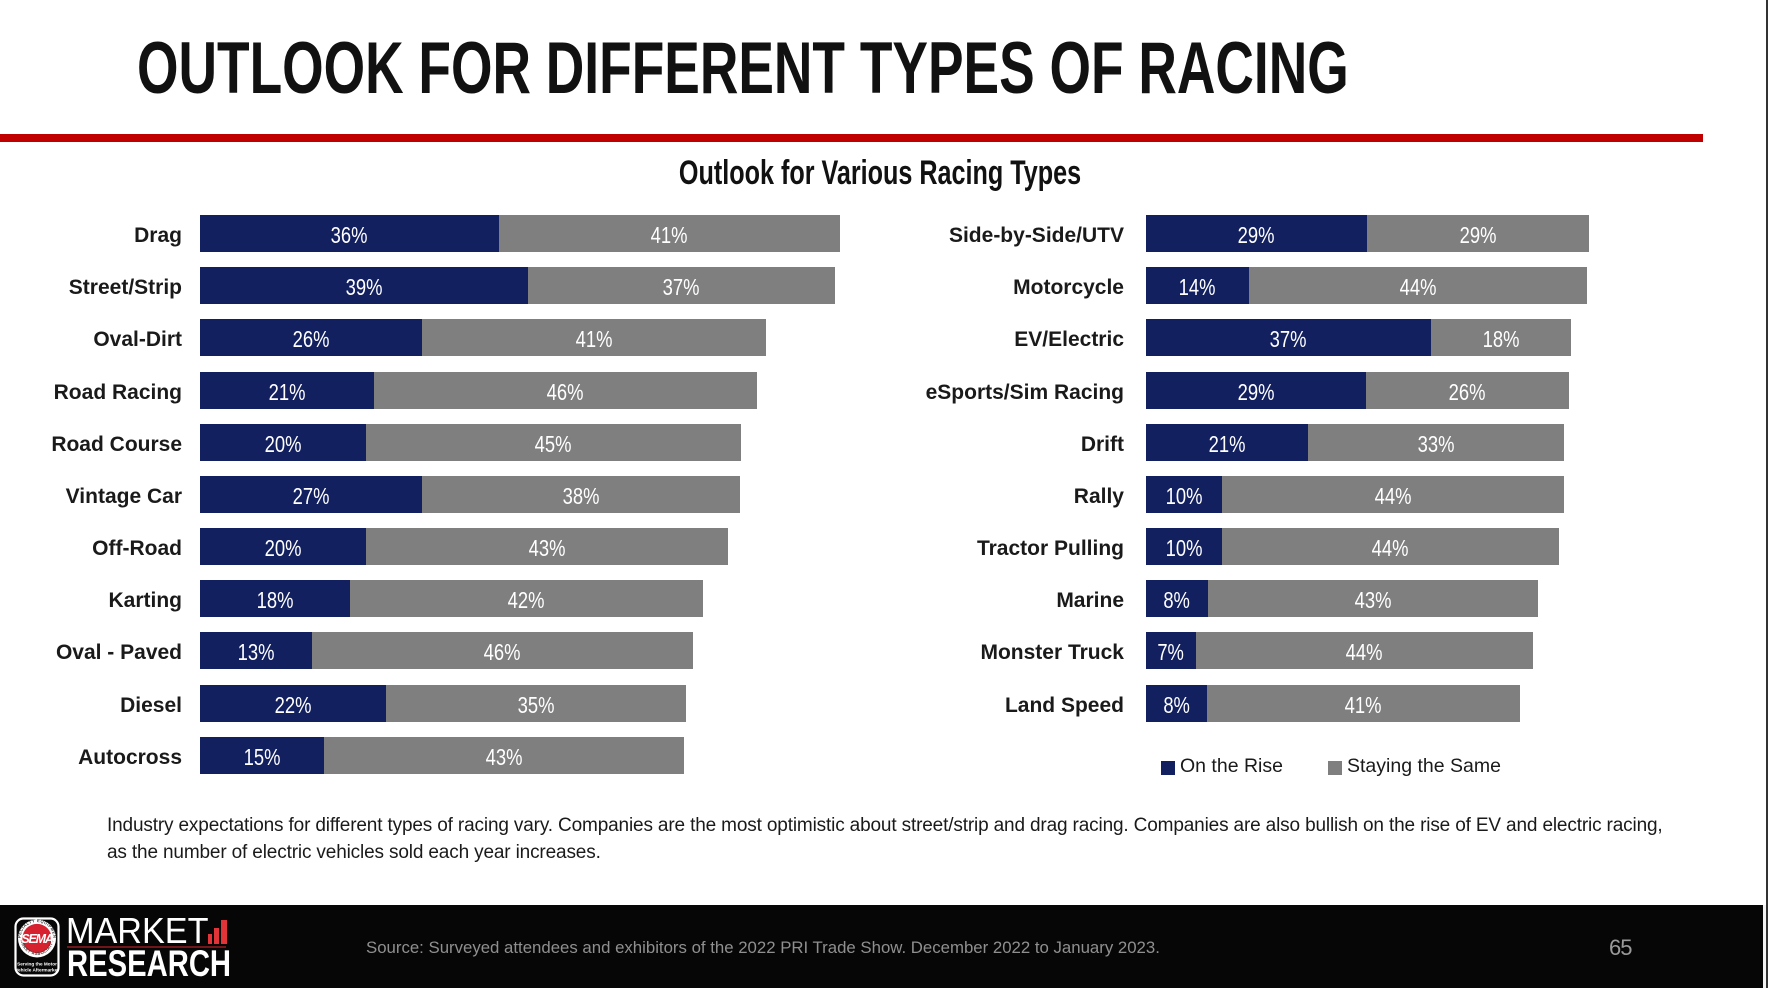  Describe the element at coordinates (37, 970) in the screenshot. I see `svg-text: Vehicle Aftermarket` at that location.